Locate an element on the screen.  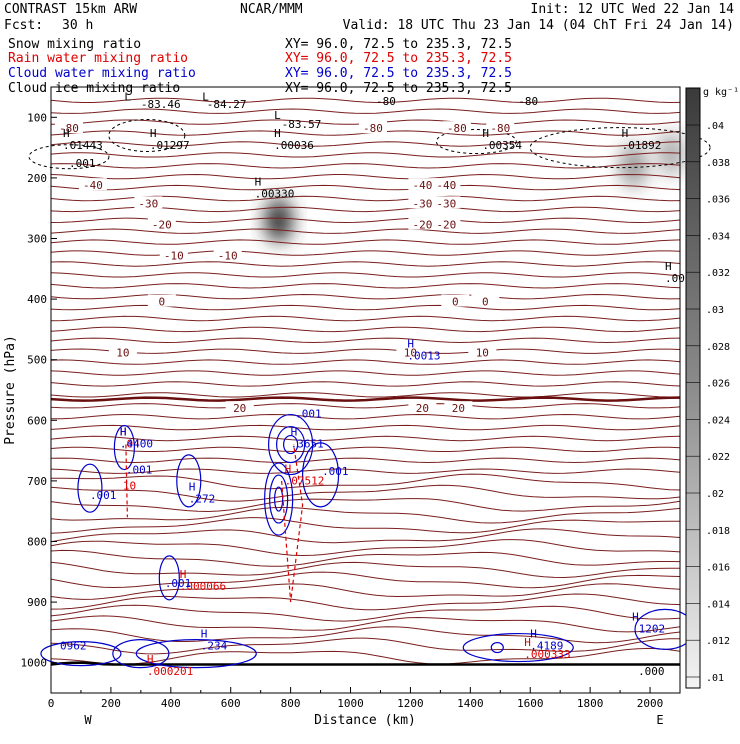
high-value: .000201 is located at coordinates (170, 671).